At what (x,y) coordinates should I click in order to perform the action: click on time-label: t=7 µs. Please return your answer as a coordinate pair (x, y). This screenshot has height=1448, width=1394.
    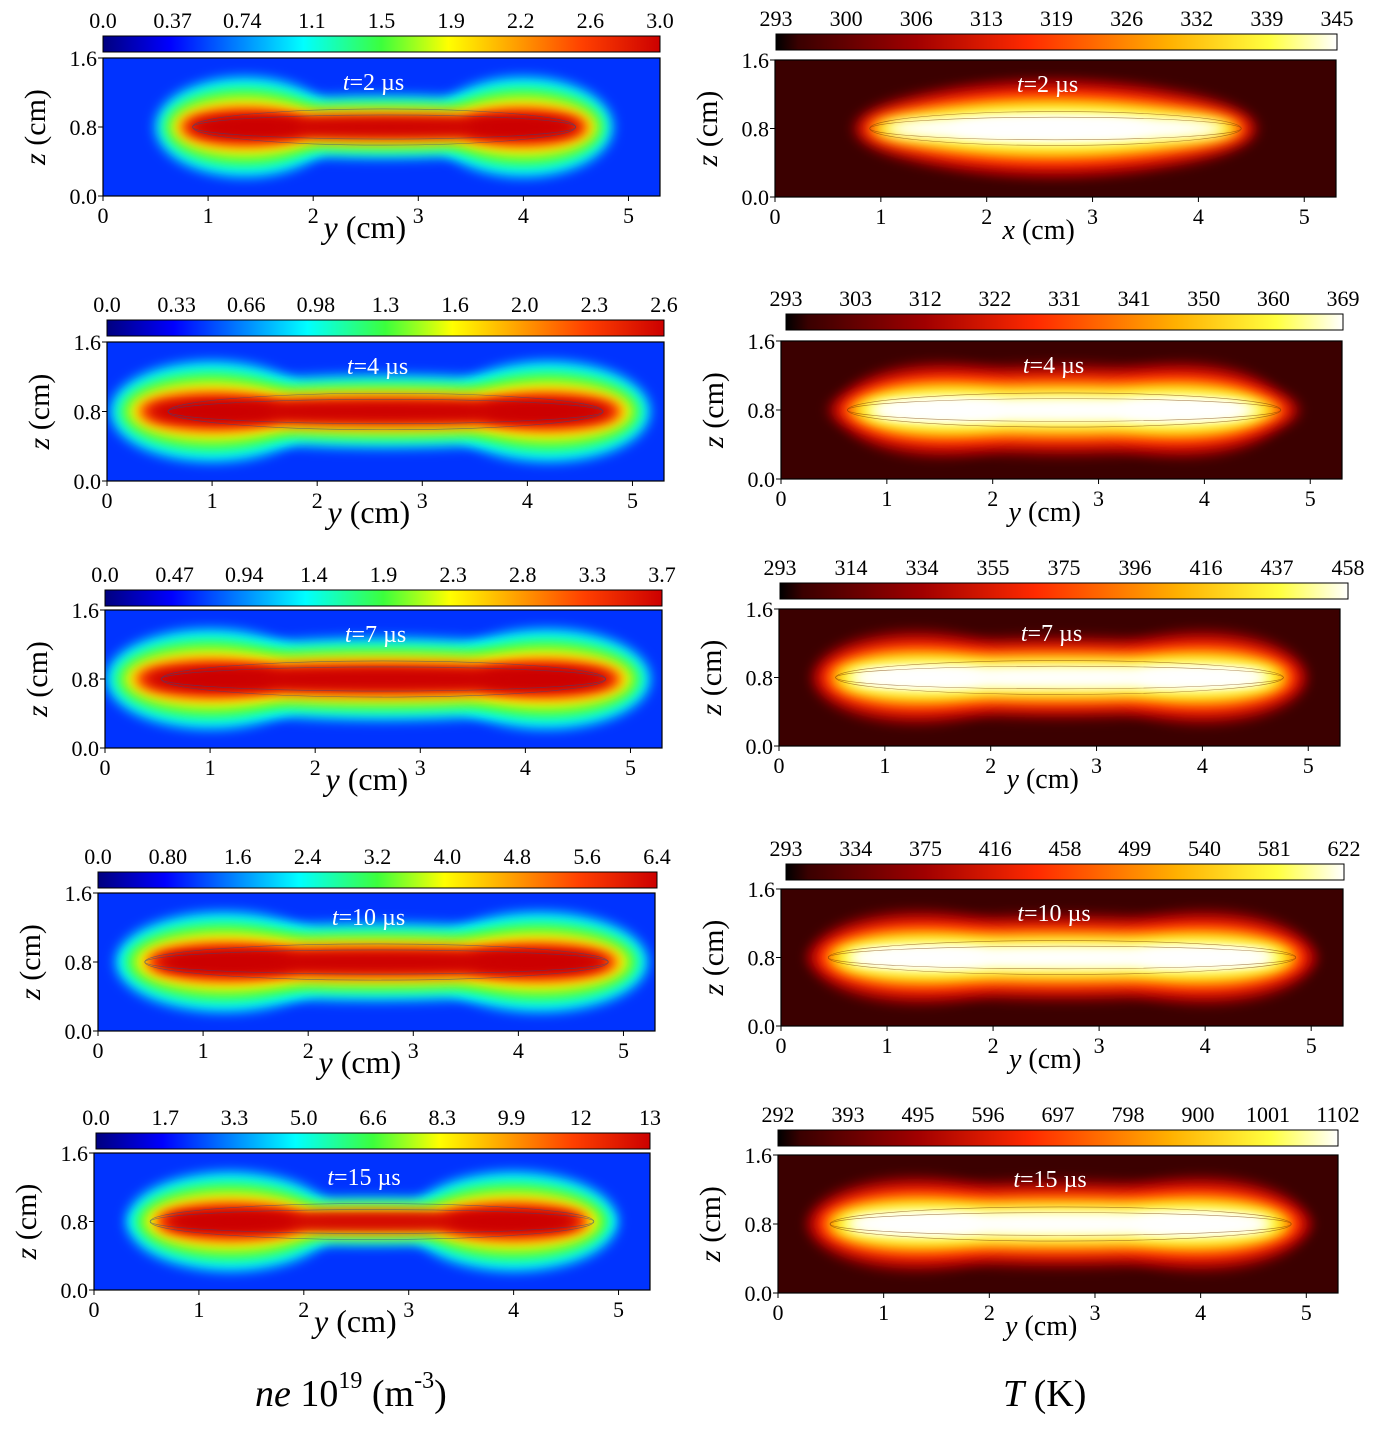
    Looking at the image, I should click on (375, 635).